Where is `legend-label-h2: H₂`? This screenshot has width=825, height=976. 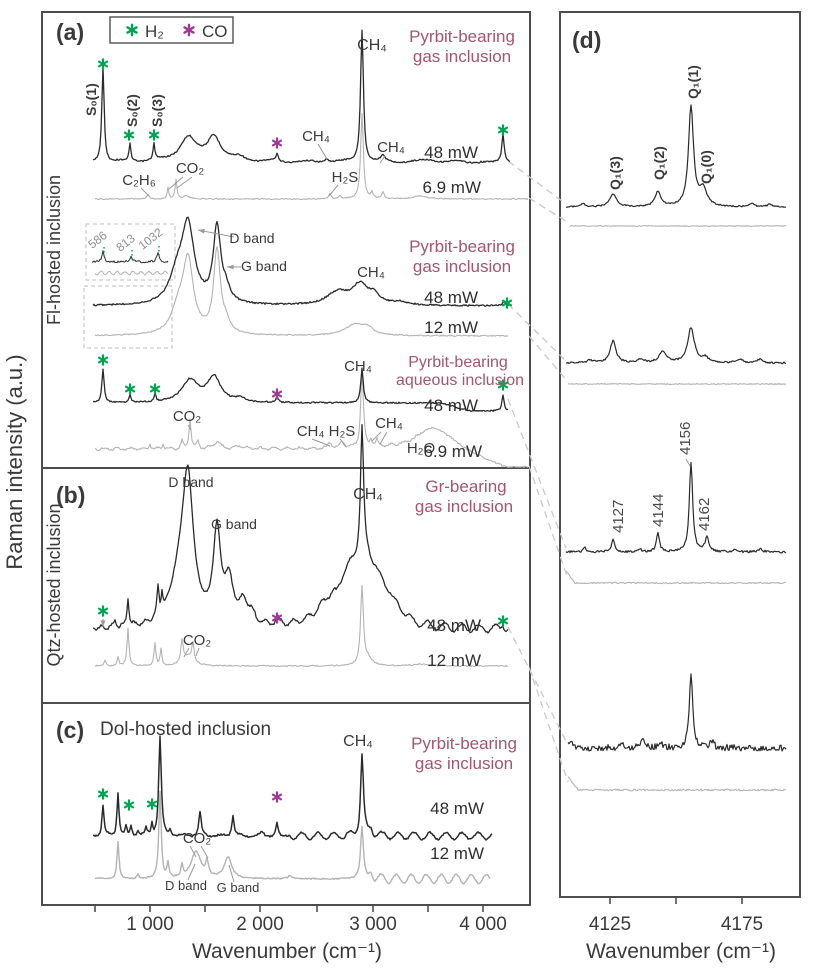 legend-label-h2: H₂ is located at coordinates (154, 31).